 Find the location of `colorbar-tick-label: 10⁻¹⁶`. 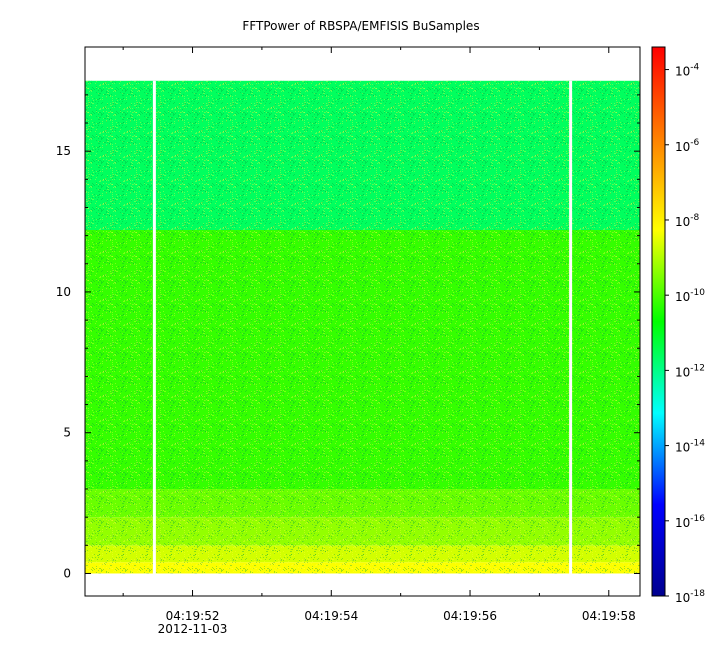

colorbar-tick-label: 10⁻¹⁶ is located at coordinates (690, 522).